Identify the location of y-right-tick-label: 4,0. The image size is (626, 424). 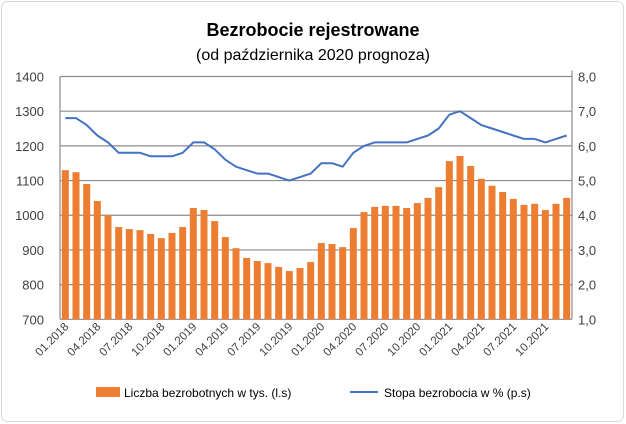
(587, 215).